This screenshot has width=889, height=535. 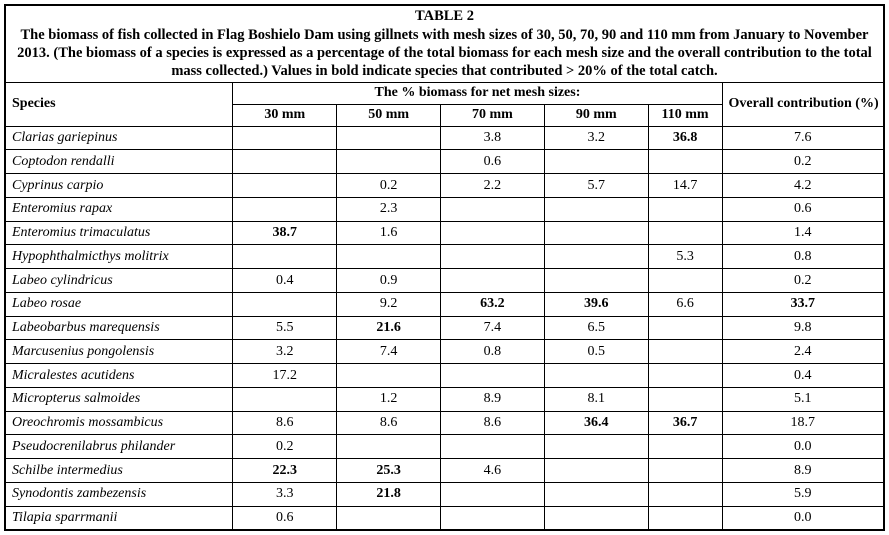 I want to click on species-name: Labeo rosae, so click(x=119, y=304).